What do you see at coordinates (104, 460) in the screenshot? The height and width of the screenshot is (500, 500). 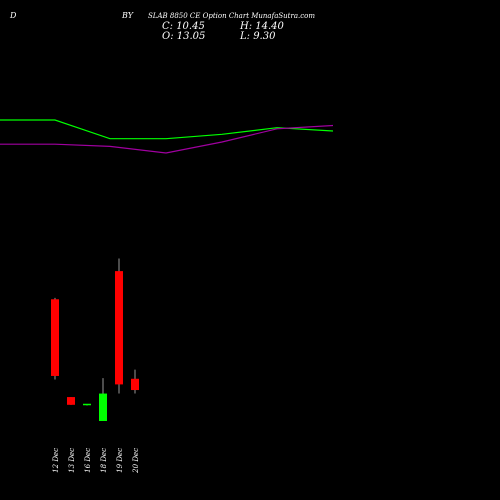 I see `x-tick-label: 18 Dec` at bounding box center [104, 460].